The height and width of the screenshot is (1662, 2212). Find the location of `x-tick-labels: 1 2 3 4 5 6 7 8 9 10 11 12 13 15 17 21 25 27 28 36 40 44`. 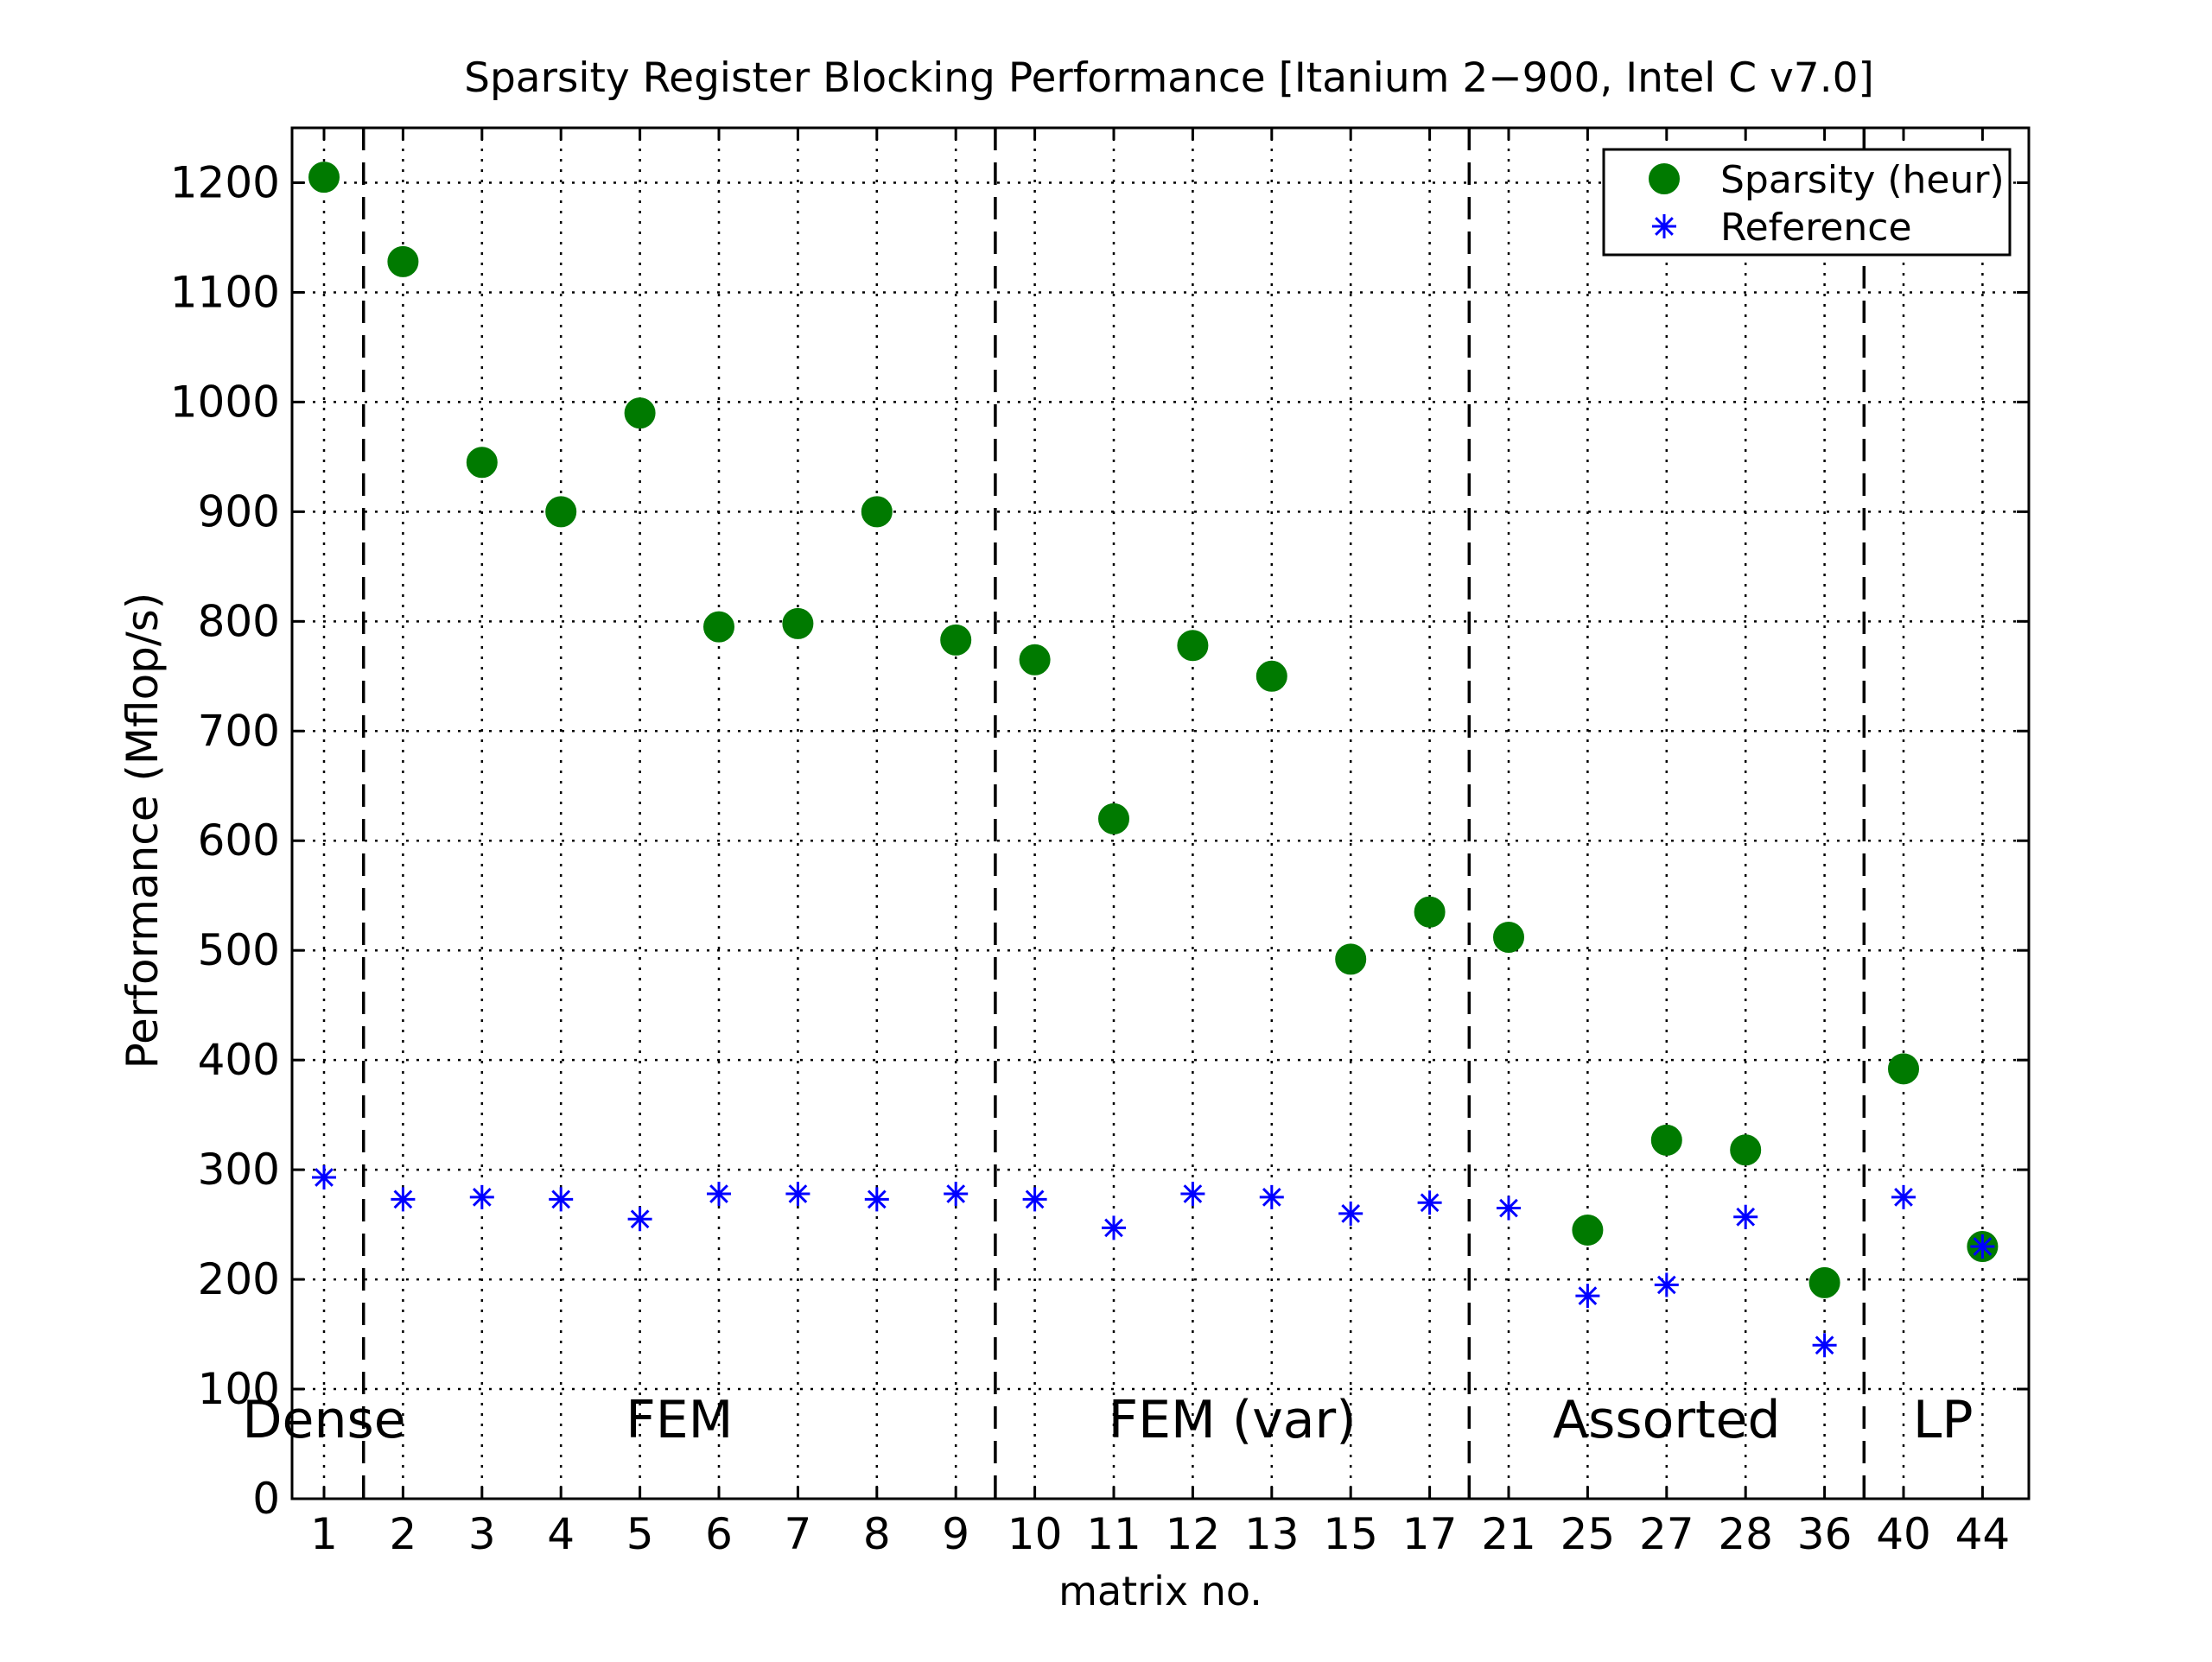

x-tick-labels: 1 2 3 4 5 6 7 8 9 10 11 12 13 15 17 21 25 27 28 36 40 44 is located at coordinates (1160, 1534).